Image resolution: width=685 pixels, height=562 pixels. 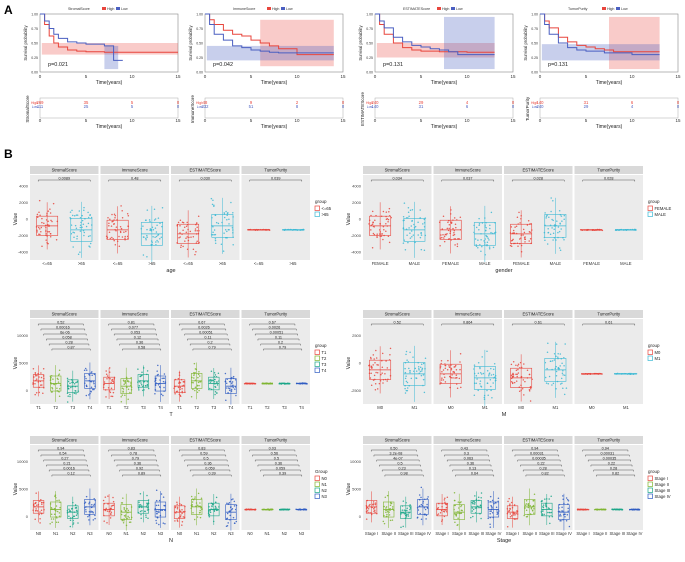 I want to click on risk-value-low: 5, so click(x=132, y=106).